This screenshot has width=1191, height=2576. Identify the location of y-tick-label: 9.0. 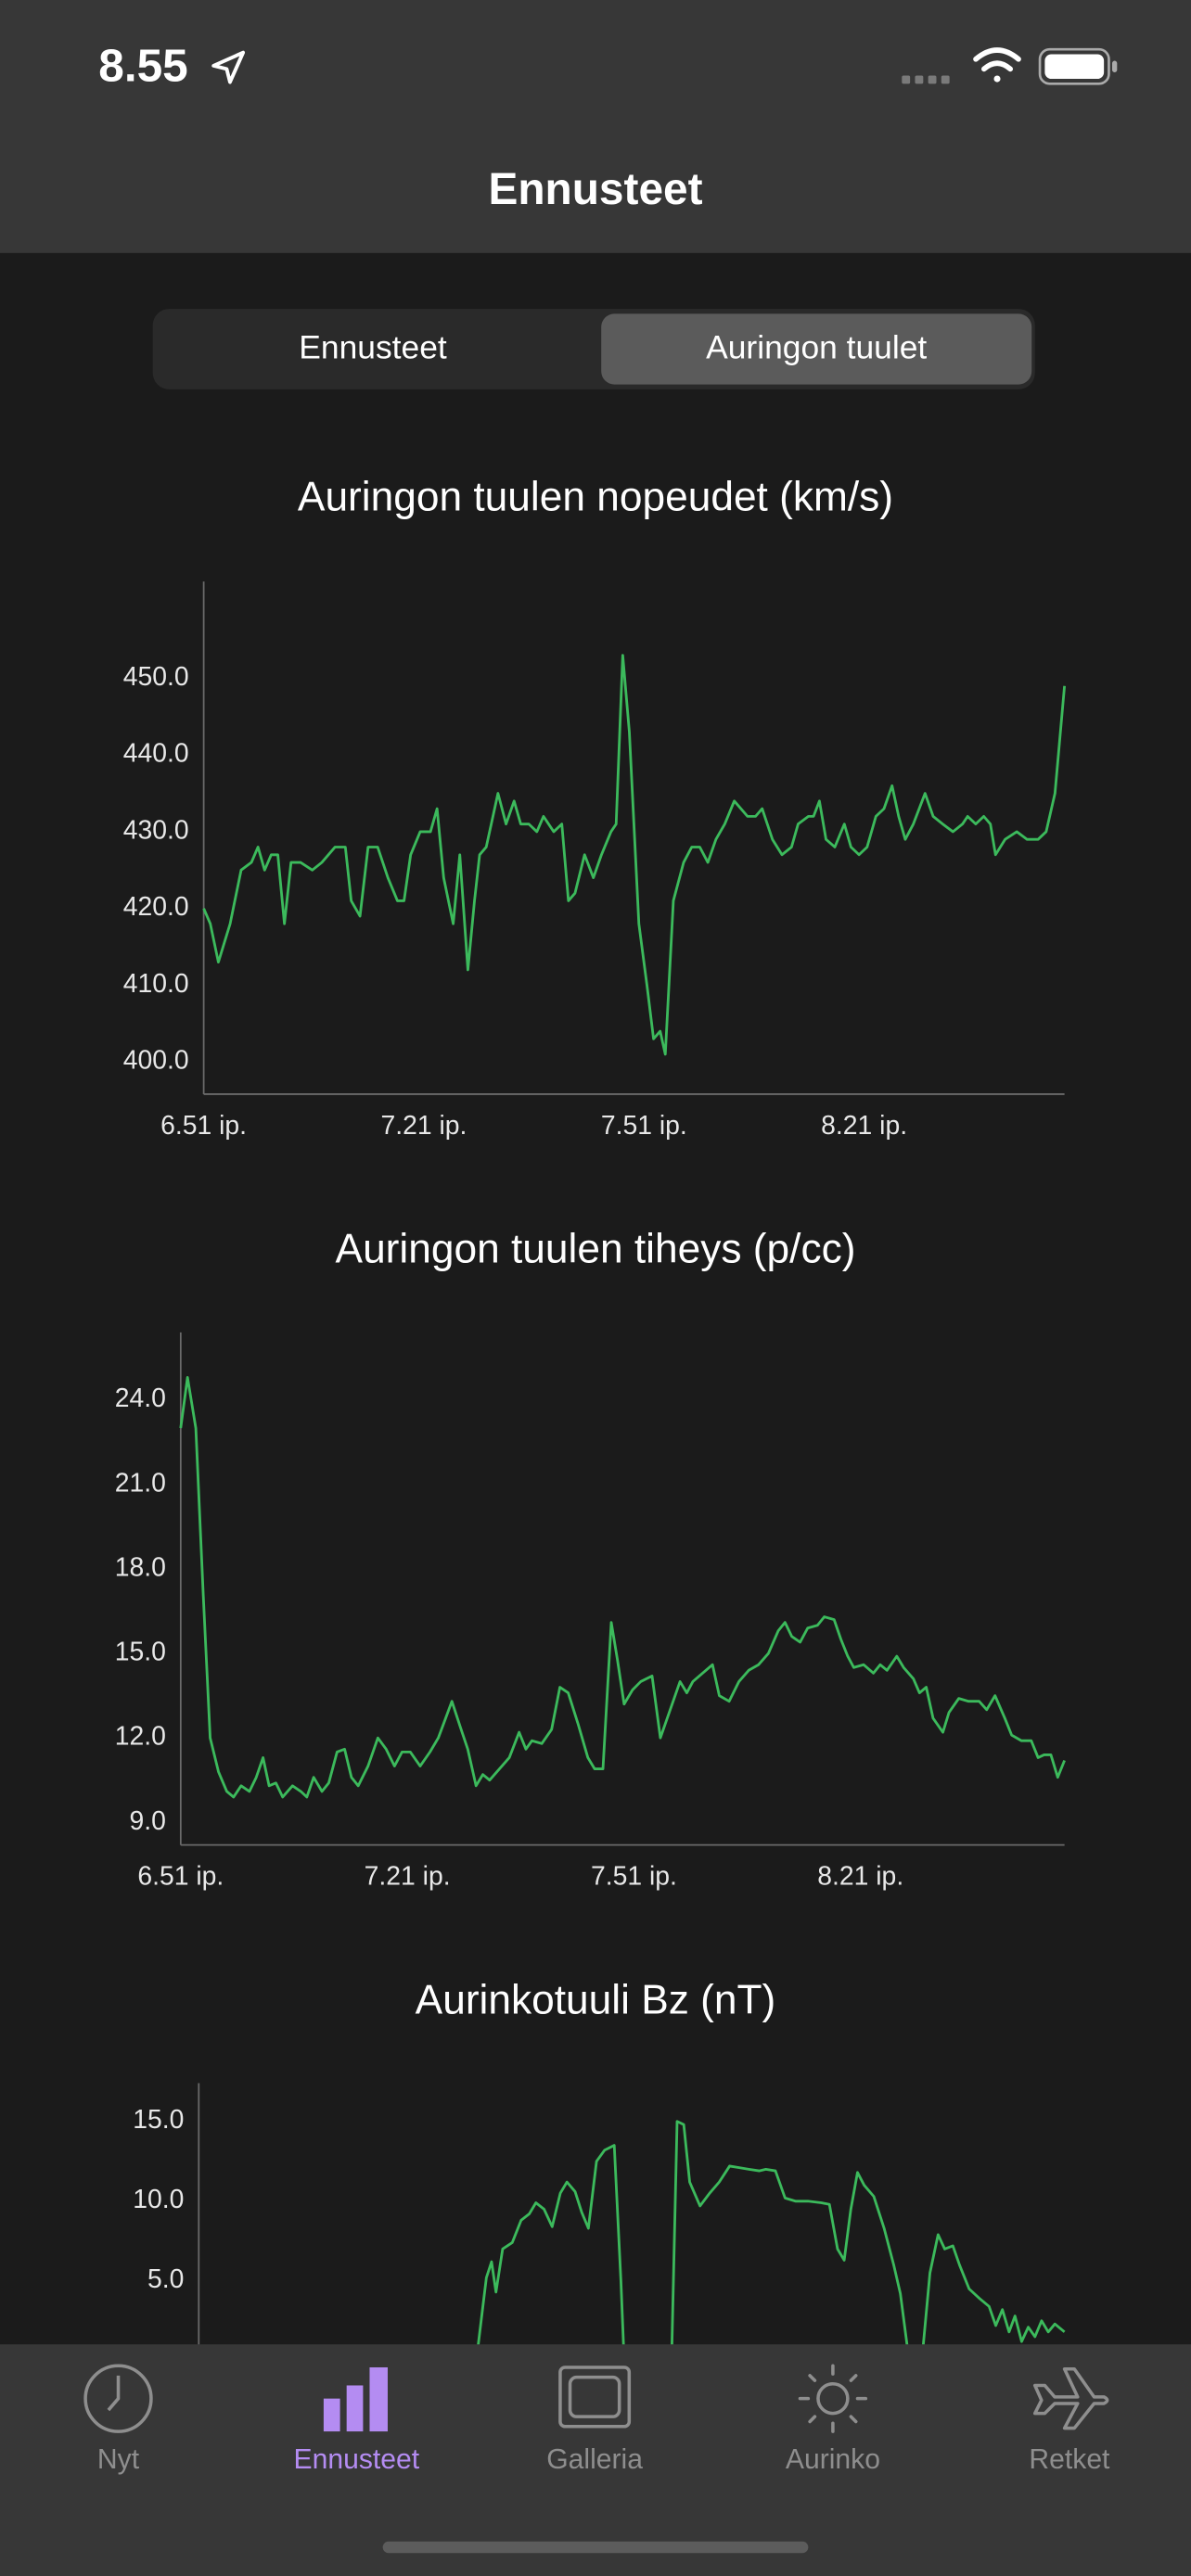
(147, 1821).